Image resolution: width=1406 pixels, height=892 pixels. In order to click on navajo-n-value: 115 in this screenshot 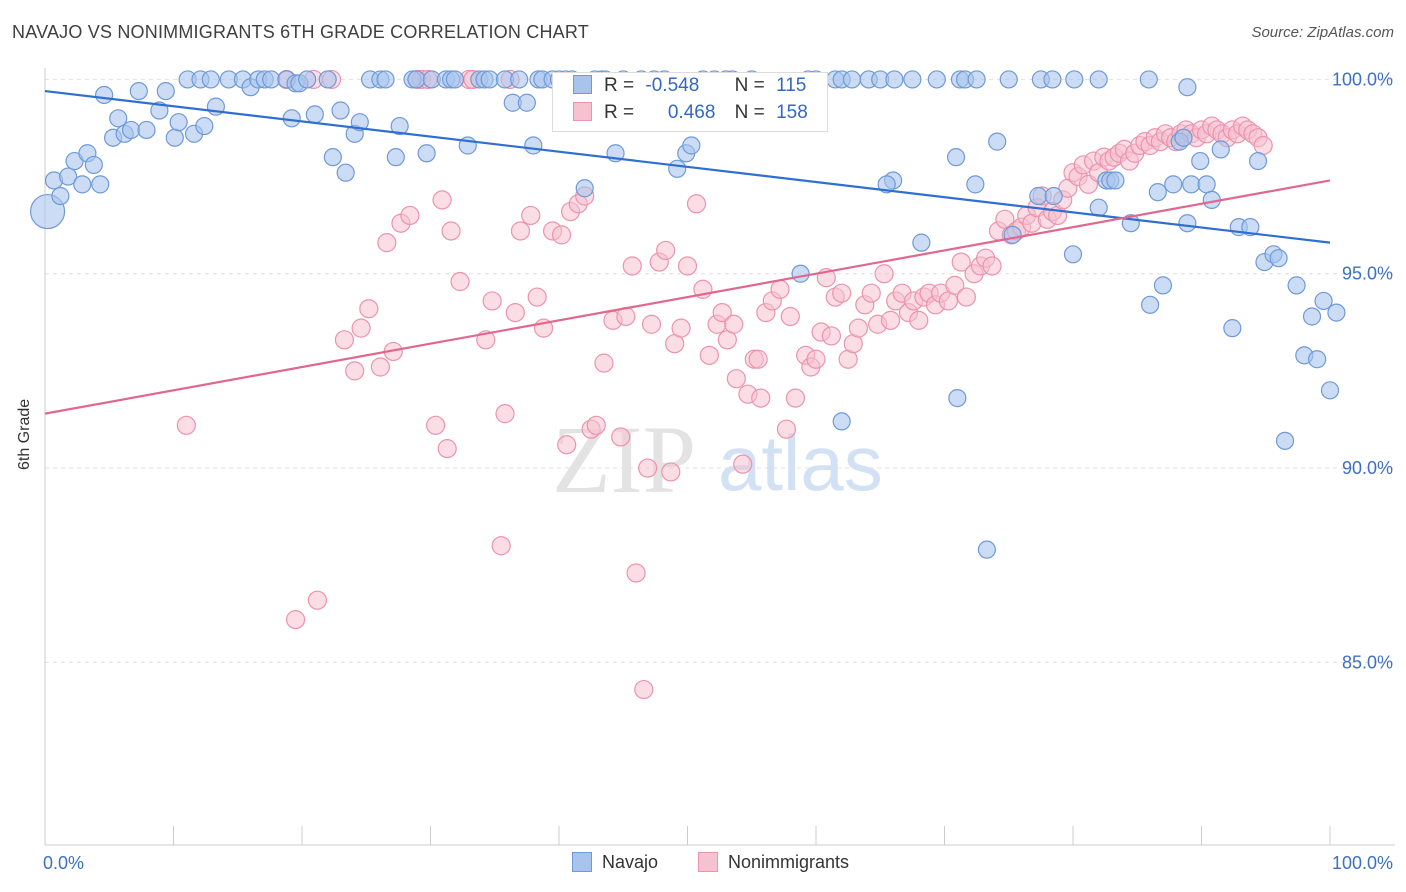, I will do `click(791, 85)`.